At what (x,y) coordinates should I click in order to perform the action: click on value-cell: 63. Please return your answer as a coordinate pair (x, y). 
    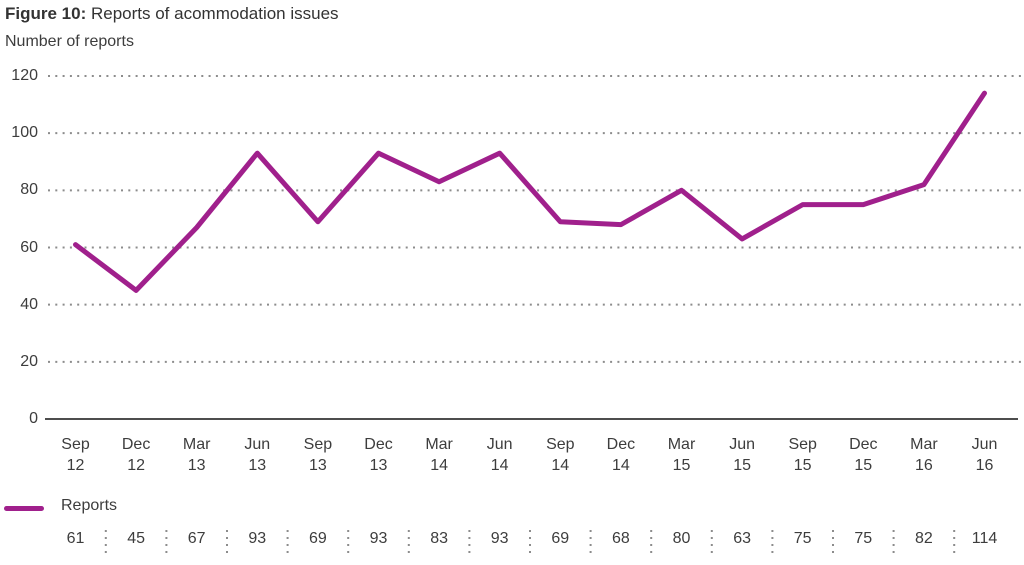
    Looking at the image, I should click on (742, 538).